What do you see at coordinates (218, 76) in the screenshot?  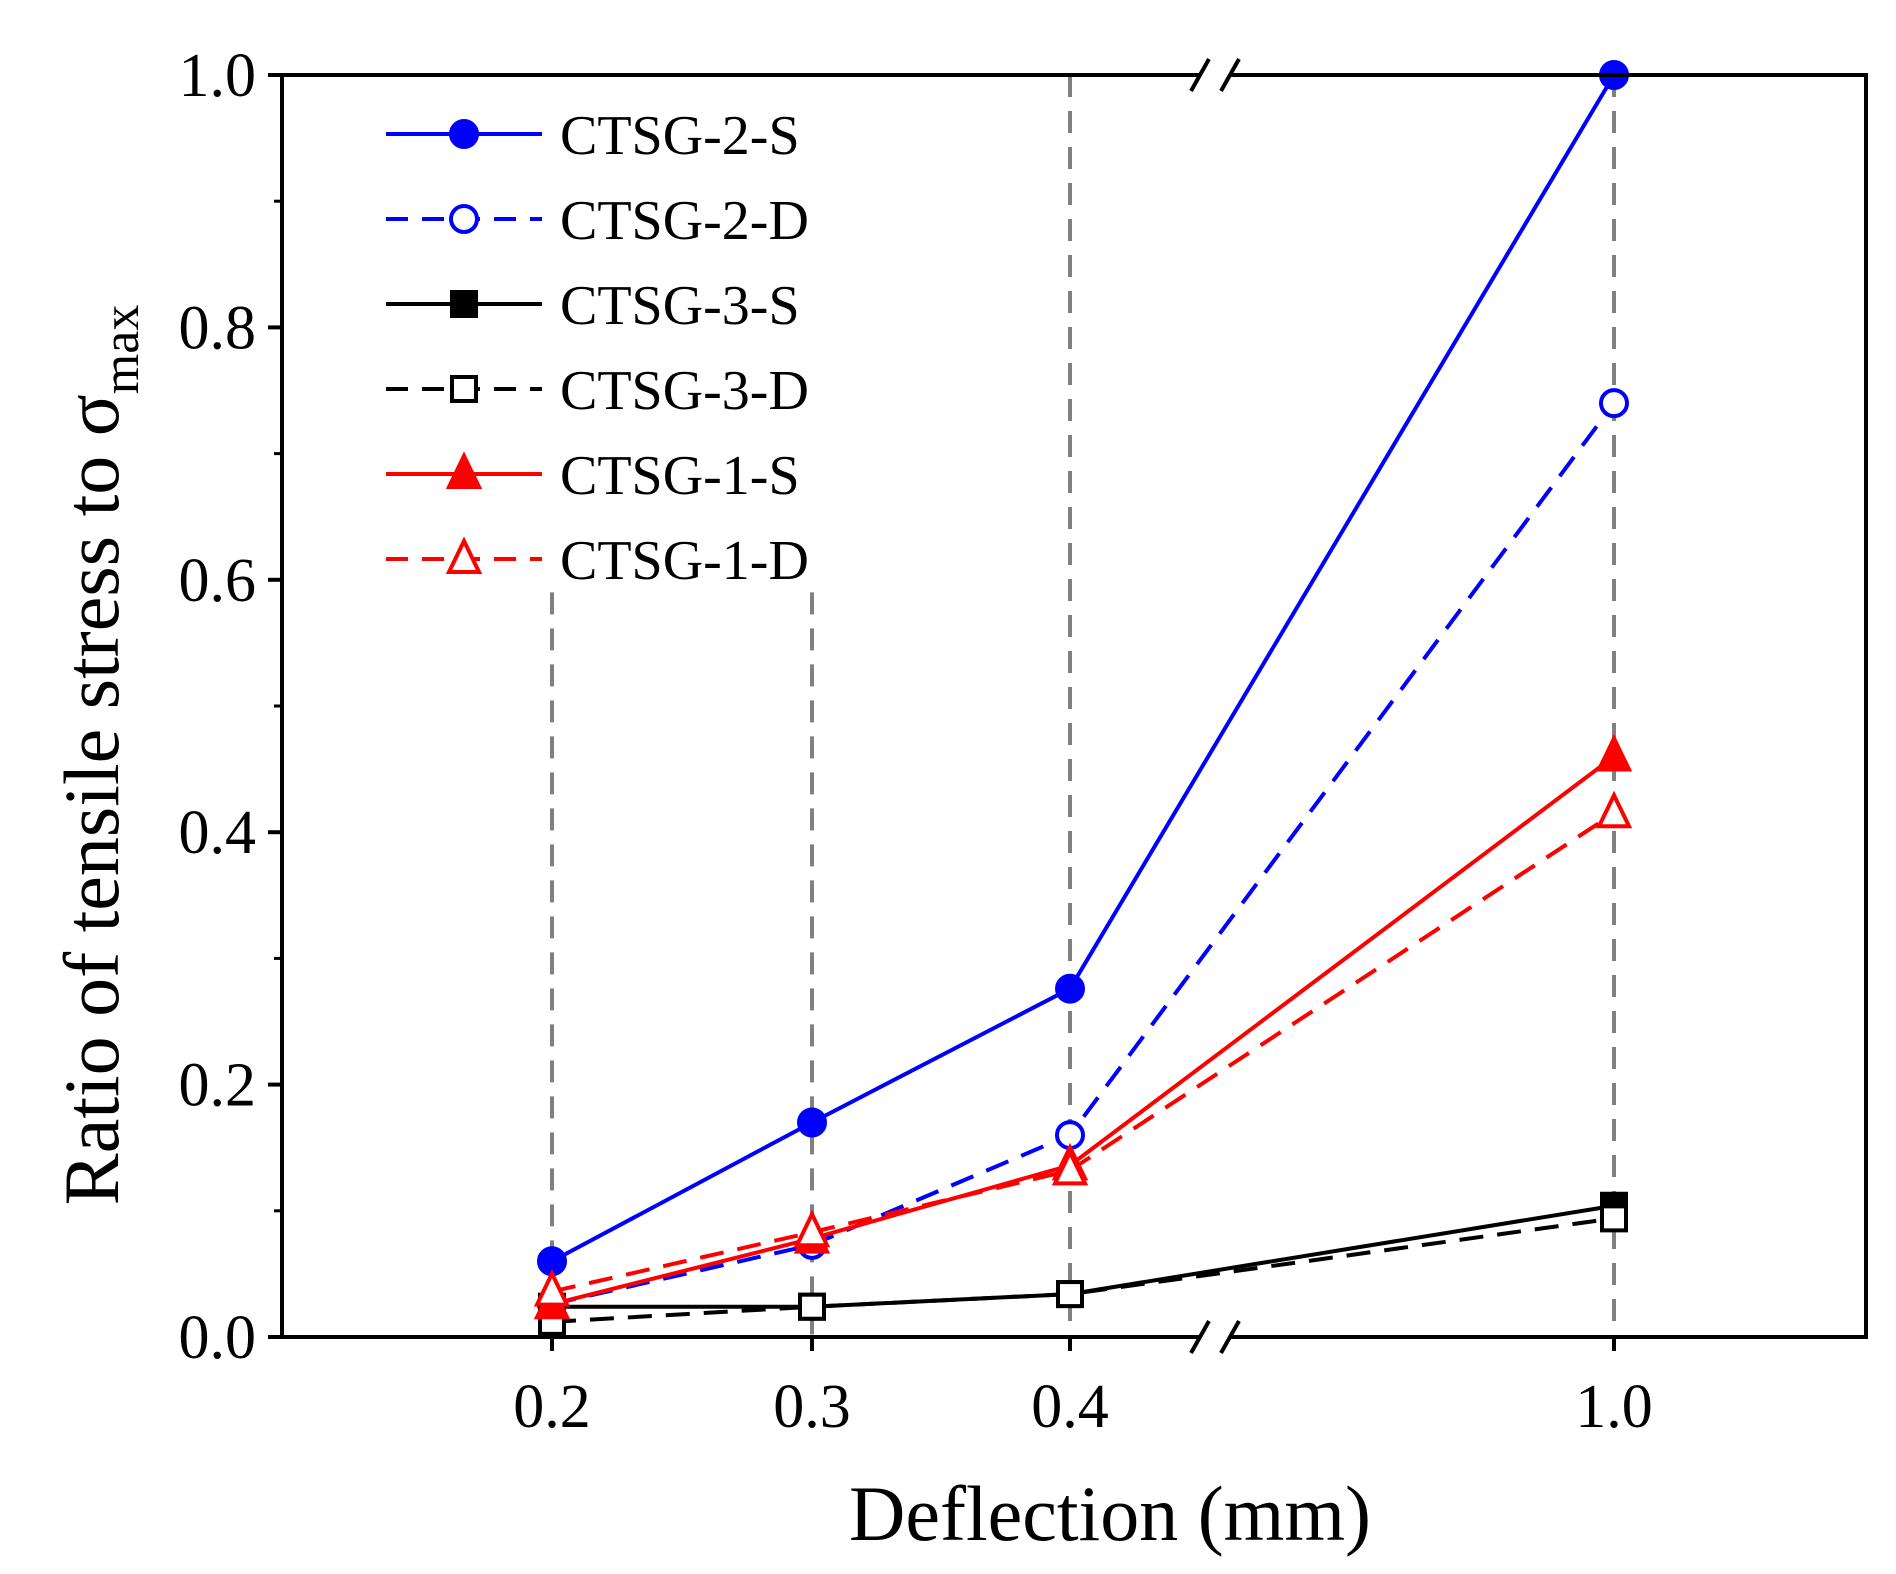 I see `y-tick-label-1.0: 1.0` at bounding box center [218, 76].